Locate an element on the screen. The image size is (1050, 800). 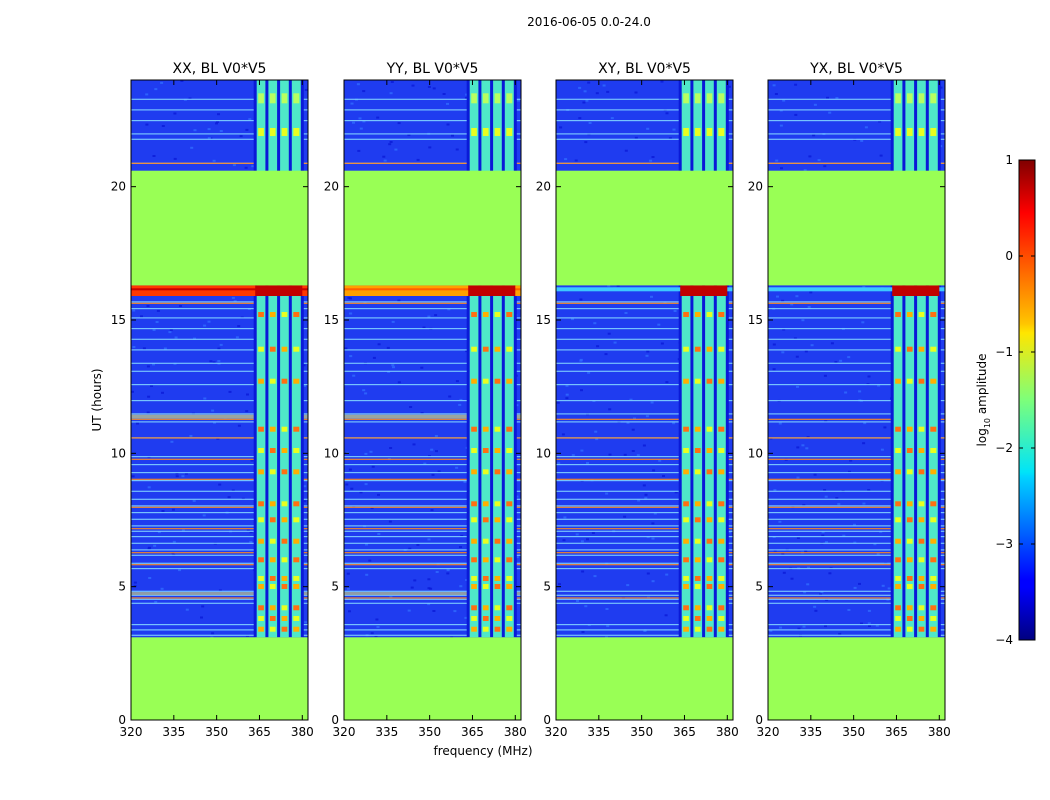
x-tick-label: 350 is located at coordinates (853, 732).